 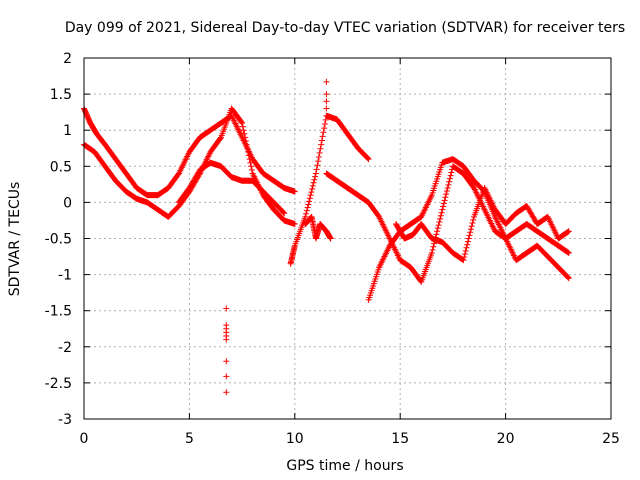 I want to click on x-tick-label: 15, so click(x=400, y=439).